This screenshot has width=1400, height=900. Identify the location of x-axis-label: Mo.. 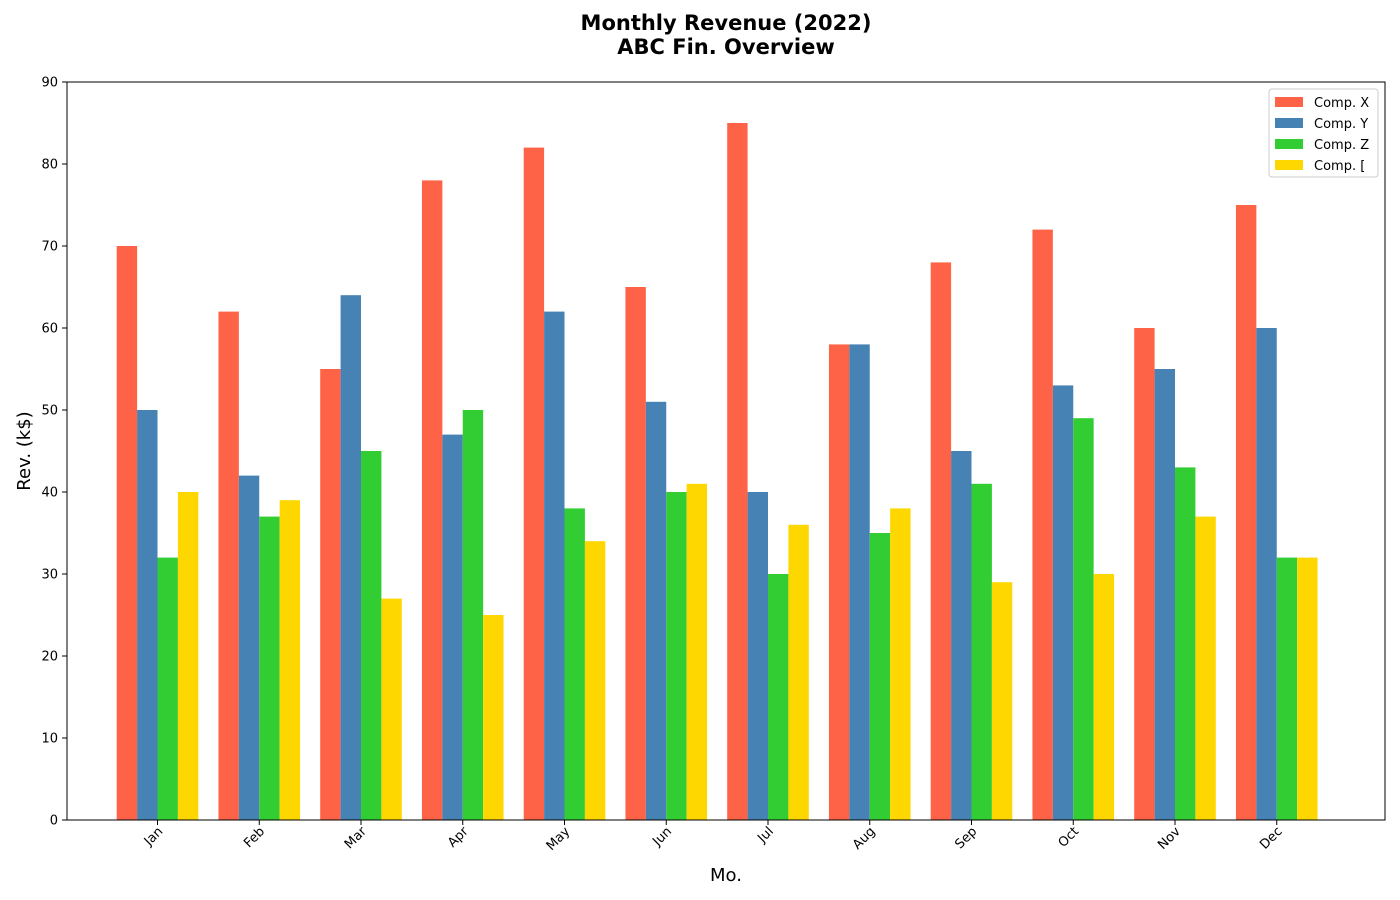
(726, 875).